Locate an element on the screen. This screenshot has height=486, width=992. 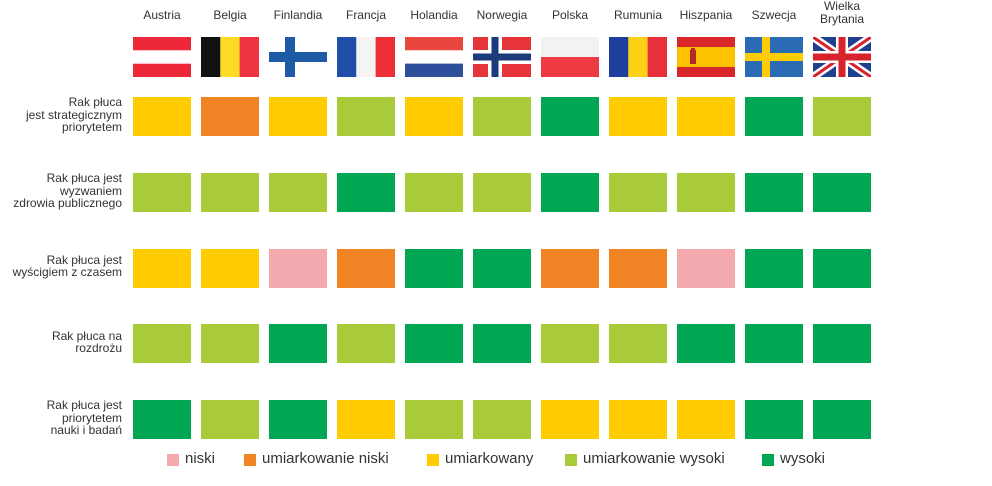
row-label: Rak płuca na rozdrożu is located at coordinates (86, 341).